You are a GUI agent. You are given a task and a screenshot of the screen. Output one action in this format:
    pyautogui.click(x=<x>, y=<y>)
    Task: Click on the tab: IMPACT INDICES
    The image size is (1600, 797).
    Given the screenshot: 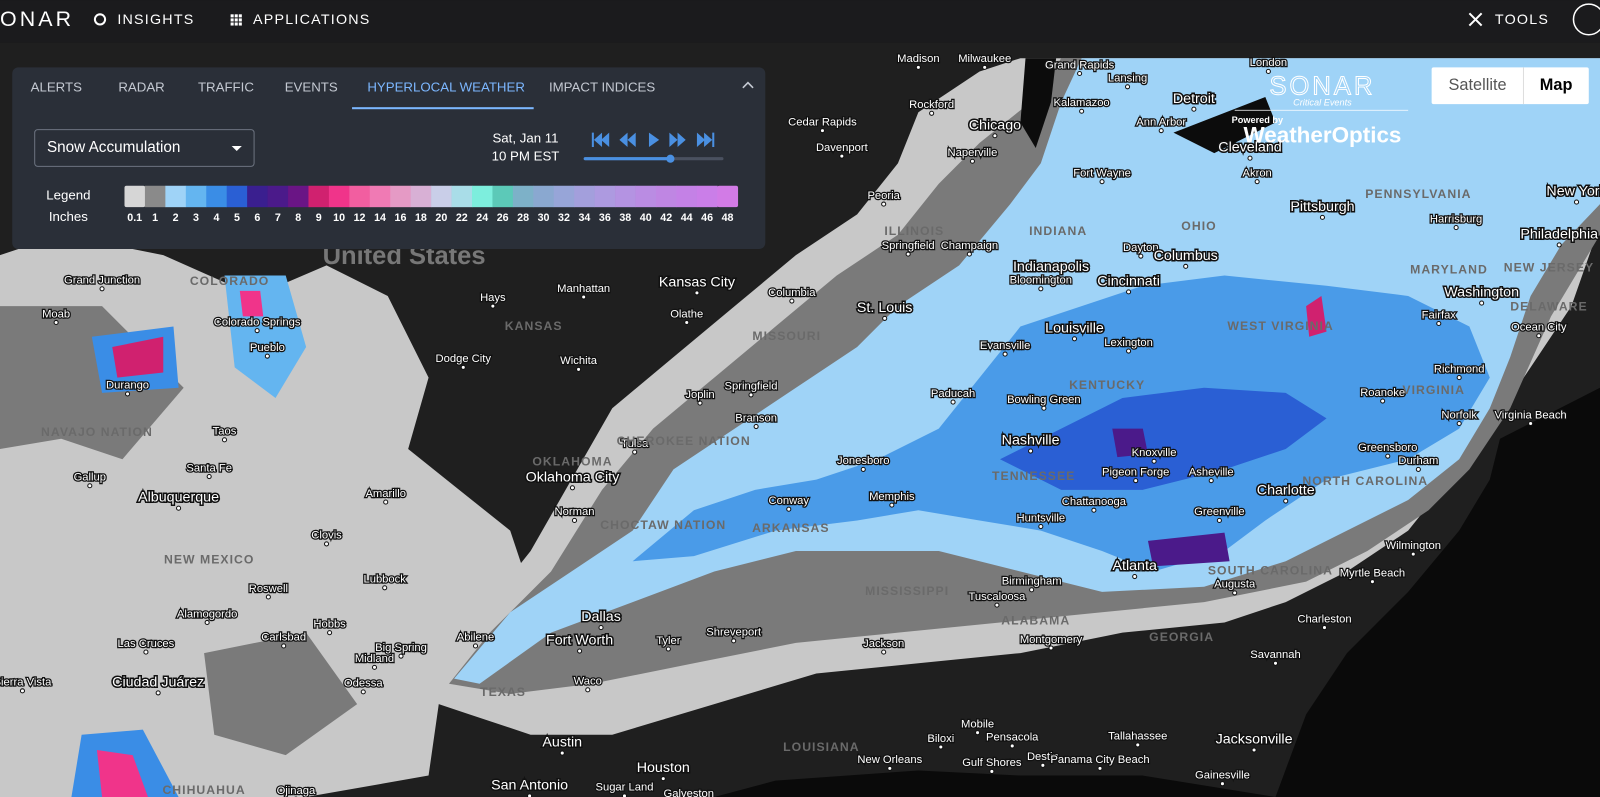 What is the action you would take?
    pyautogui.click(x=602, y=86)
    